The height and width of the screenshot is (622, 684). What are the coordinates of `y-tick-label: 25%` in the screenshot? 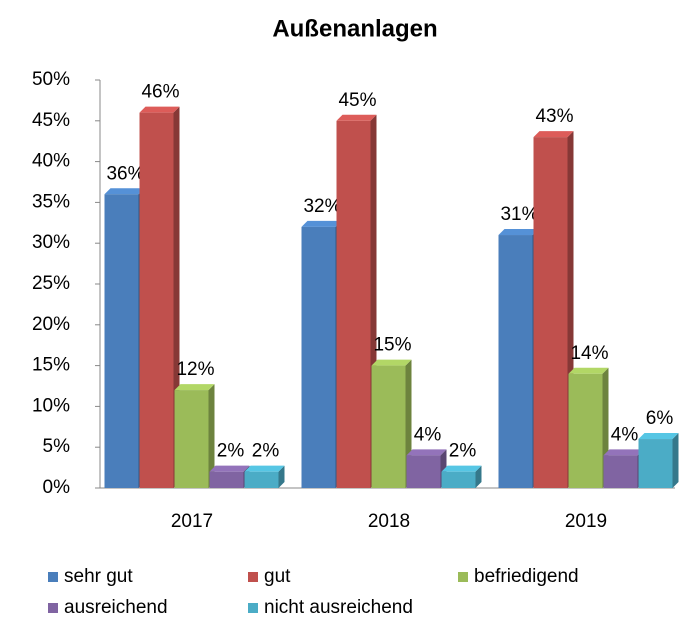 It's located at (51, 283).